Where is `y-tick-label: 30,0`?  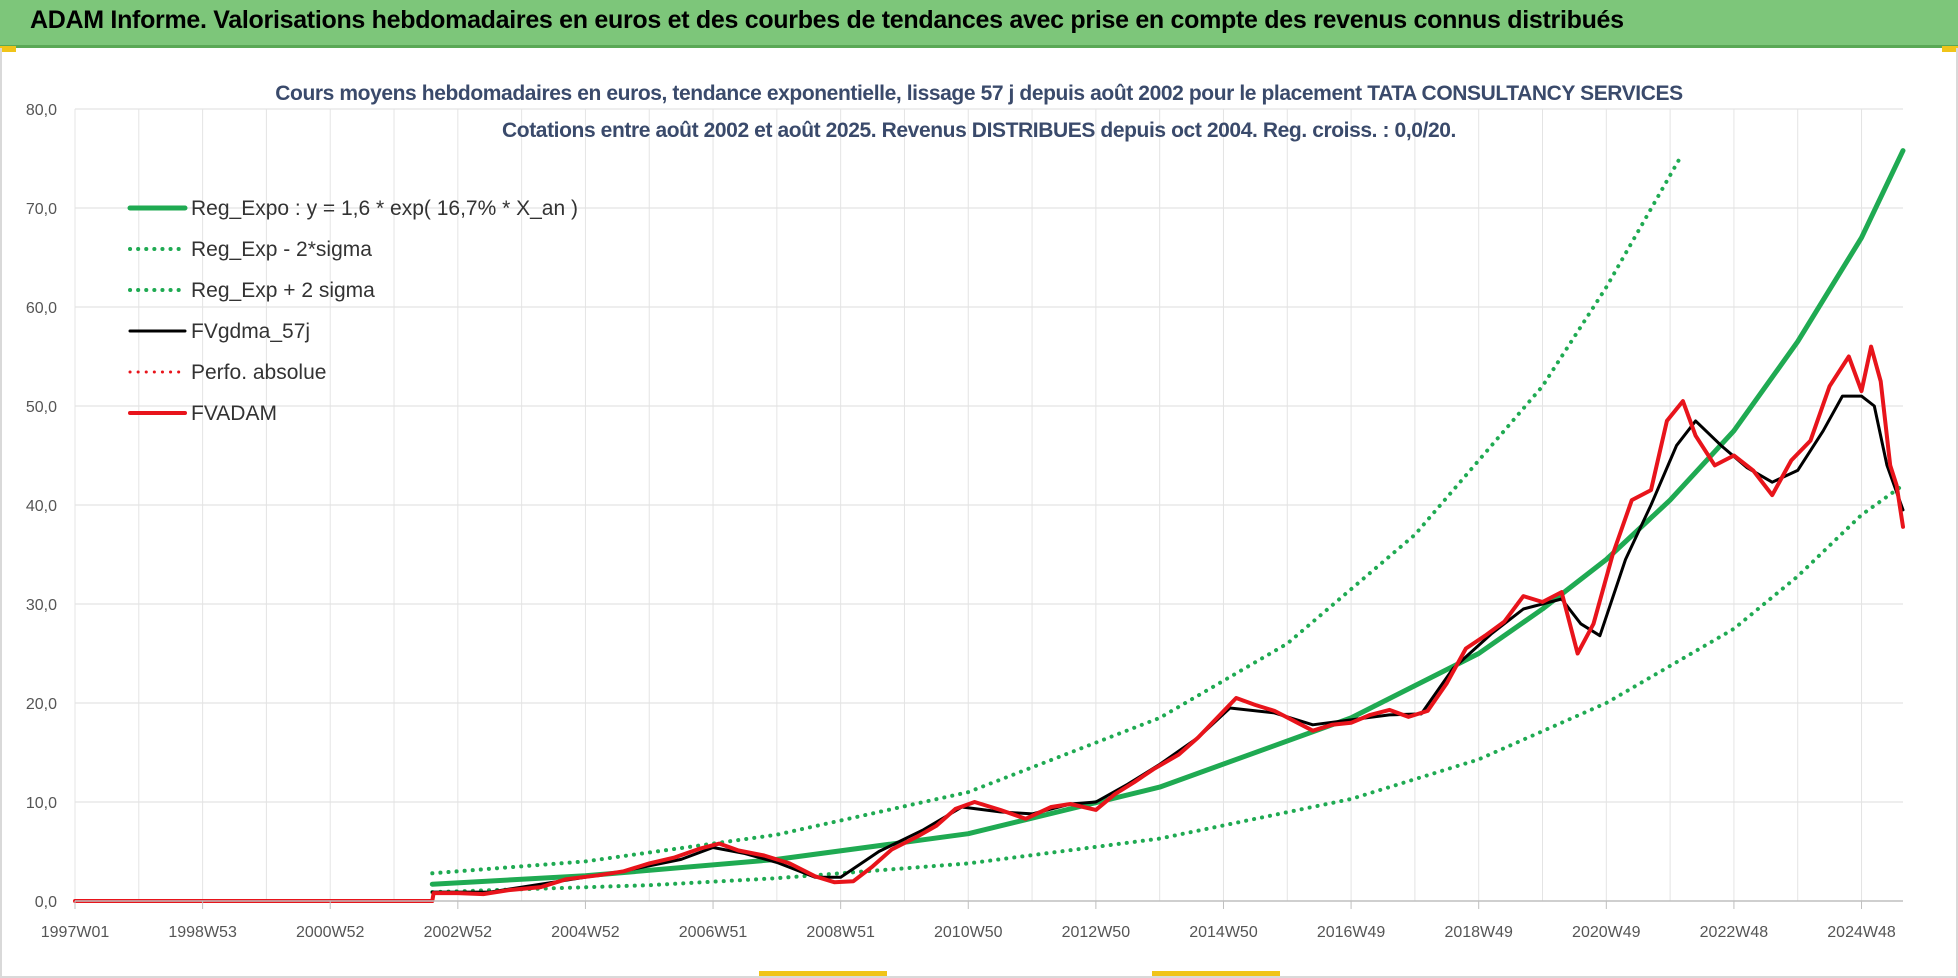
y-tick-label: 30,0 is located at coordinates (41, 605).